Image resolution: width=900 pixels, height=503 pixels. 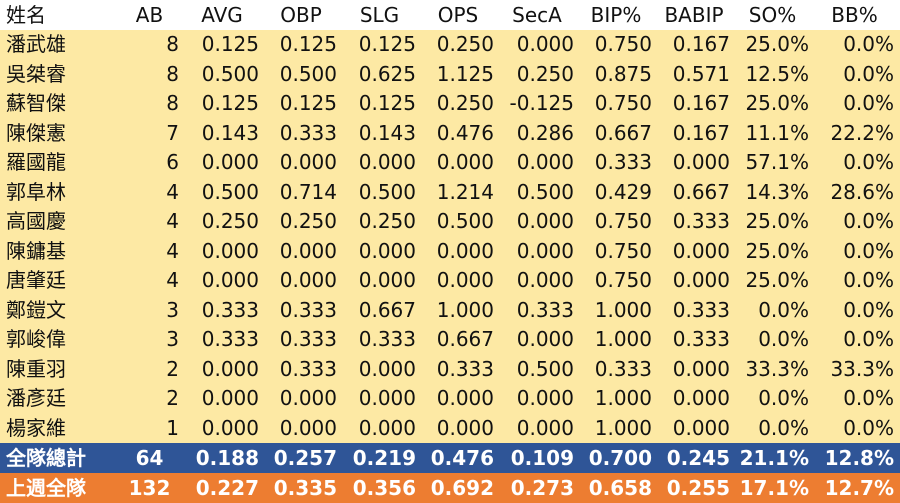 I want to click on cell: 唐肇廷, so click(x=60, y=281).